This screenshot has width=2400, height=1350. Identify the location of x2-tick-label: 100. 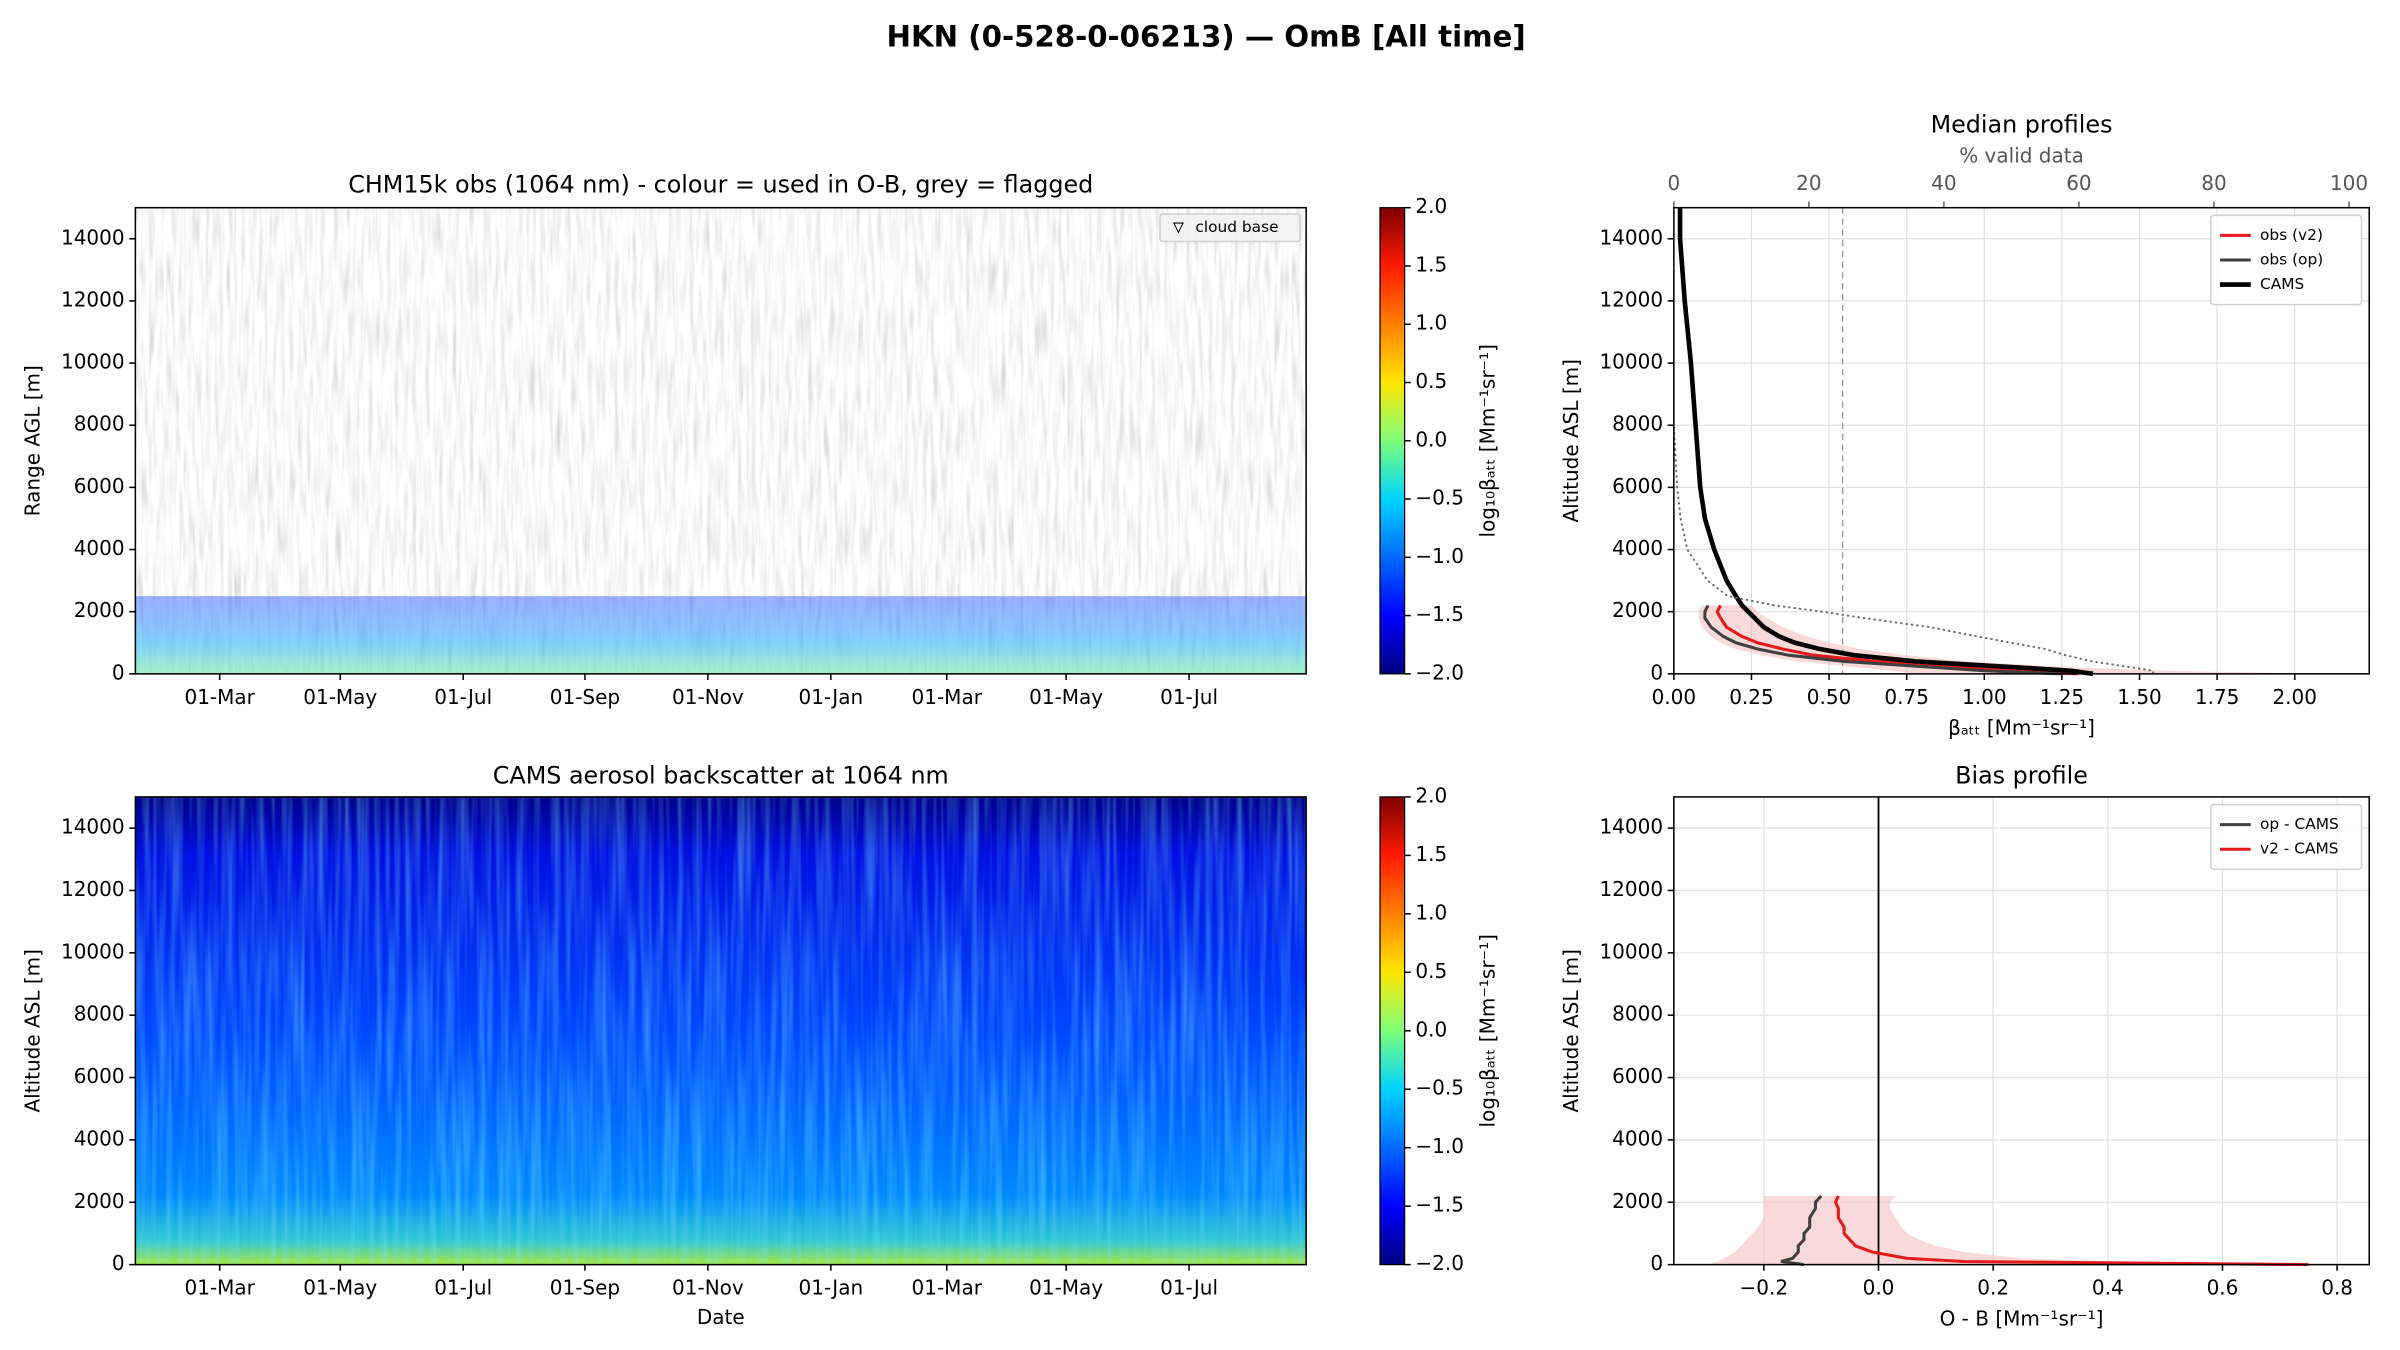
(2349, 183).